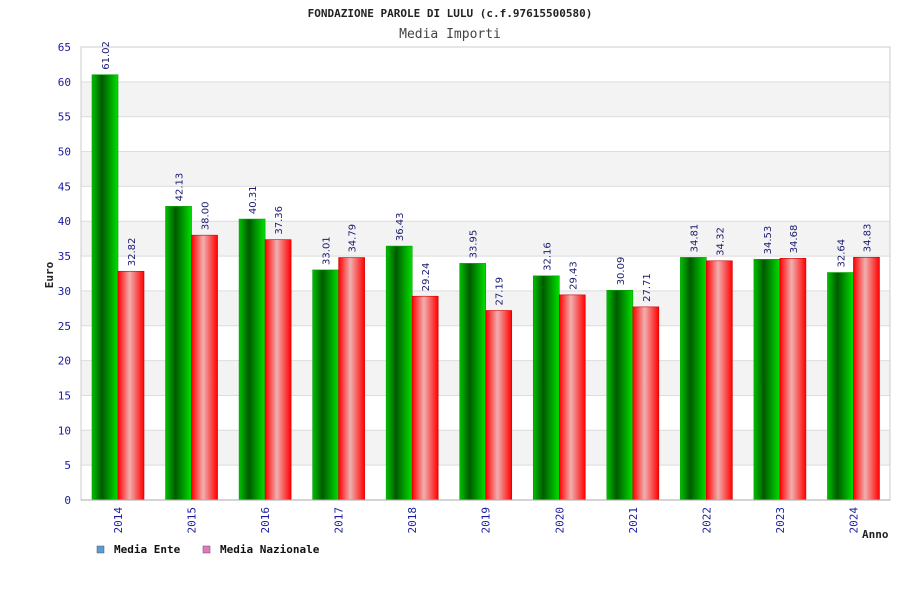  Describe the element at coordinates (64, 326) in the screenshot. I see `y-tick-label: 25` at that location.